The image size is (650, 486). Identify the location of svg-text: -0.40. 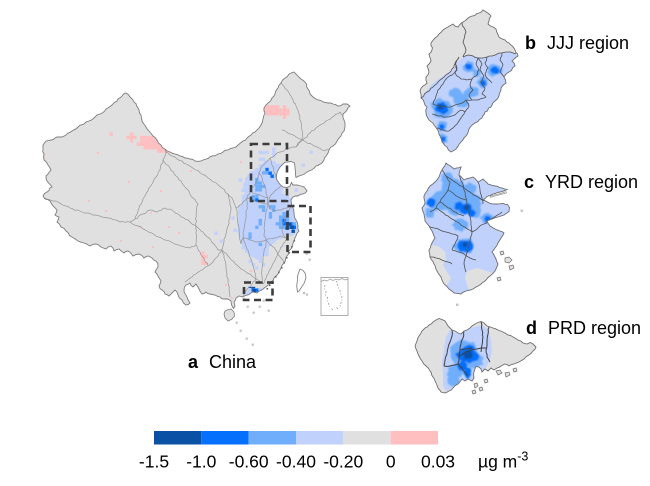
(296, 462).